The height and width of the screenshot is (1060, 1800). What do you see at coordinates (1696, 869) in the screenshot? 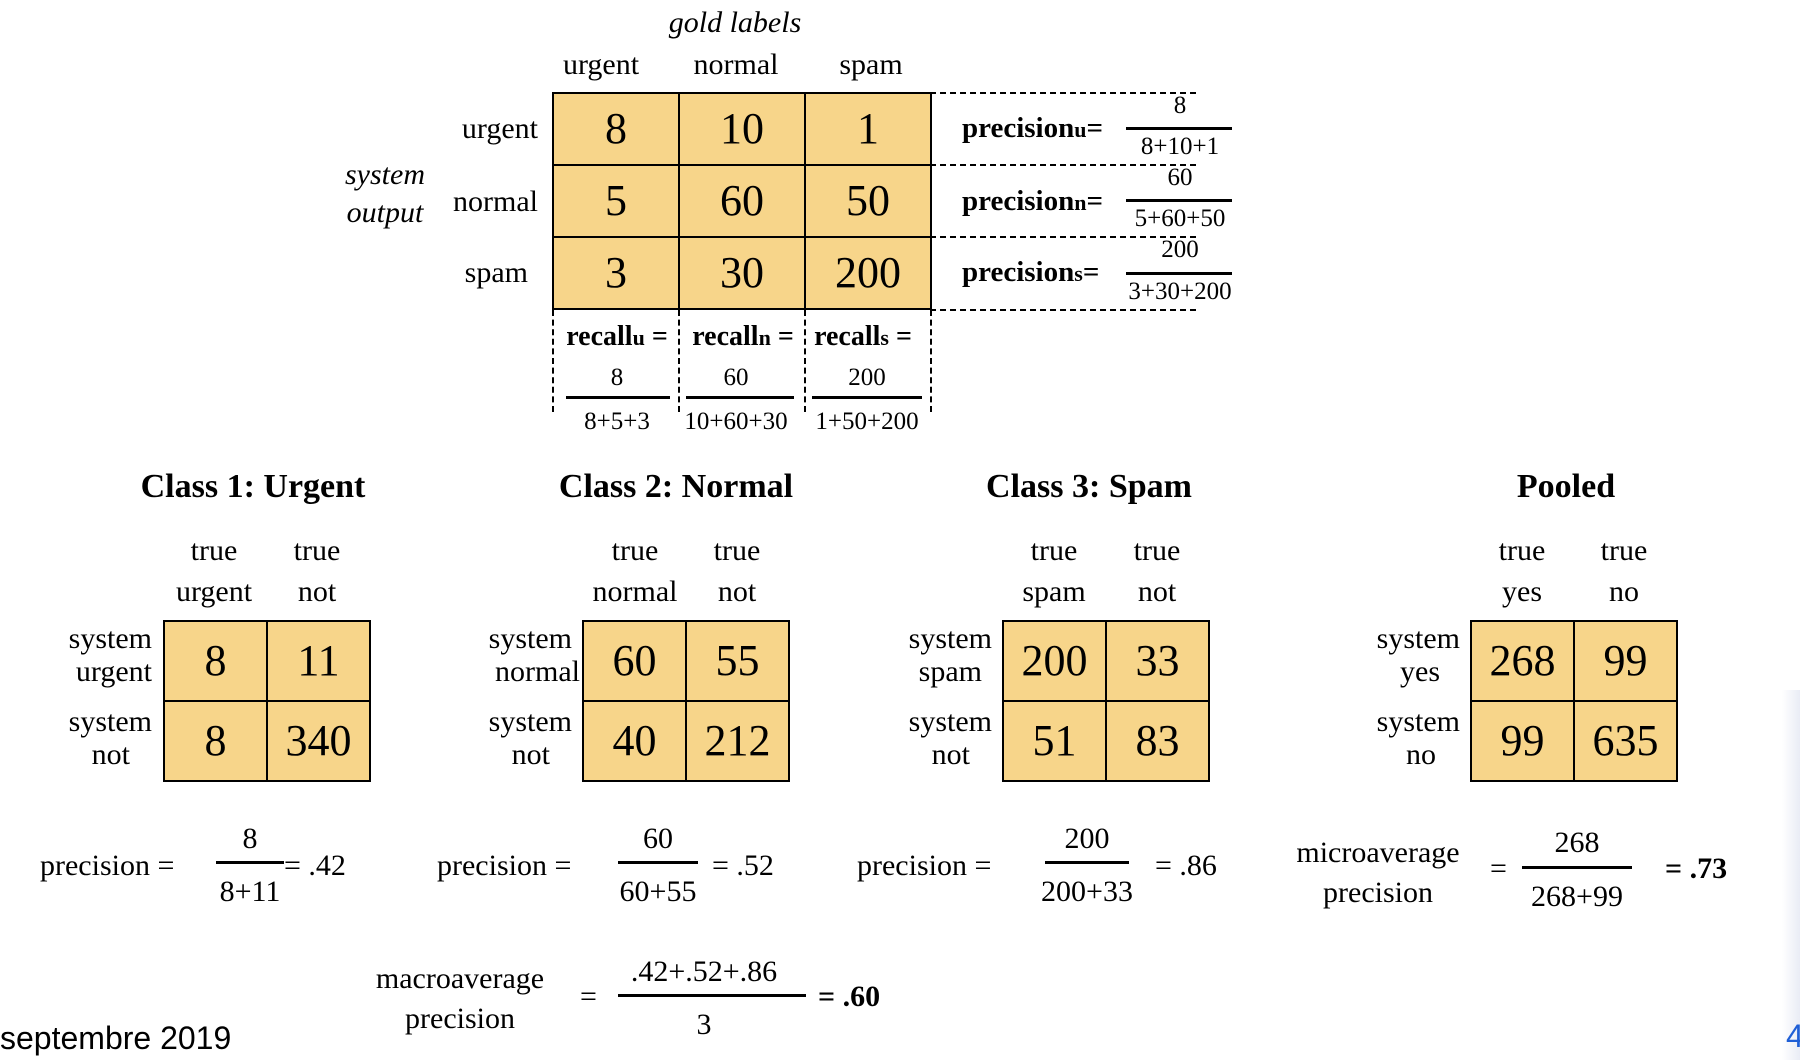
I see `microaverage-result: = .73` at bounding box center [1696, 869].